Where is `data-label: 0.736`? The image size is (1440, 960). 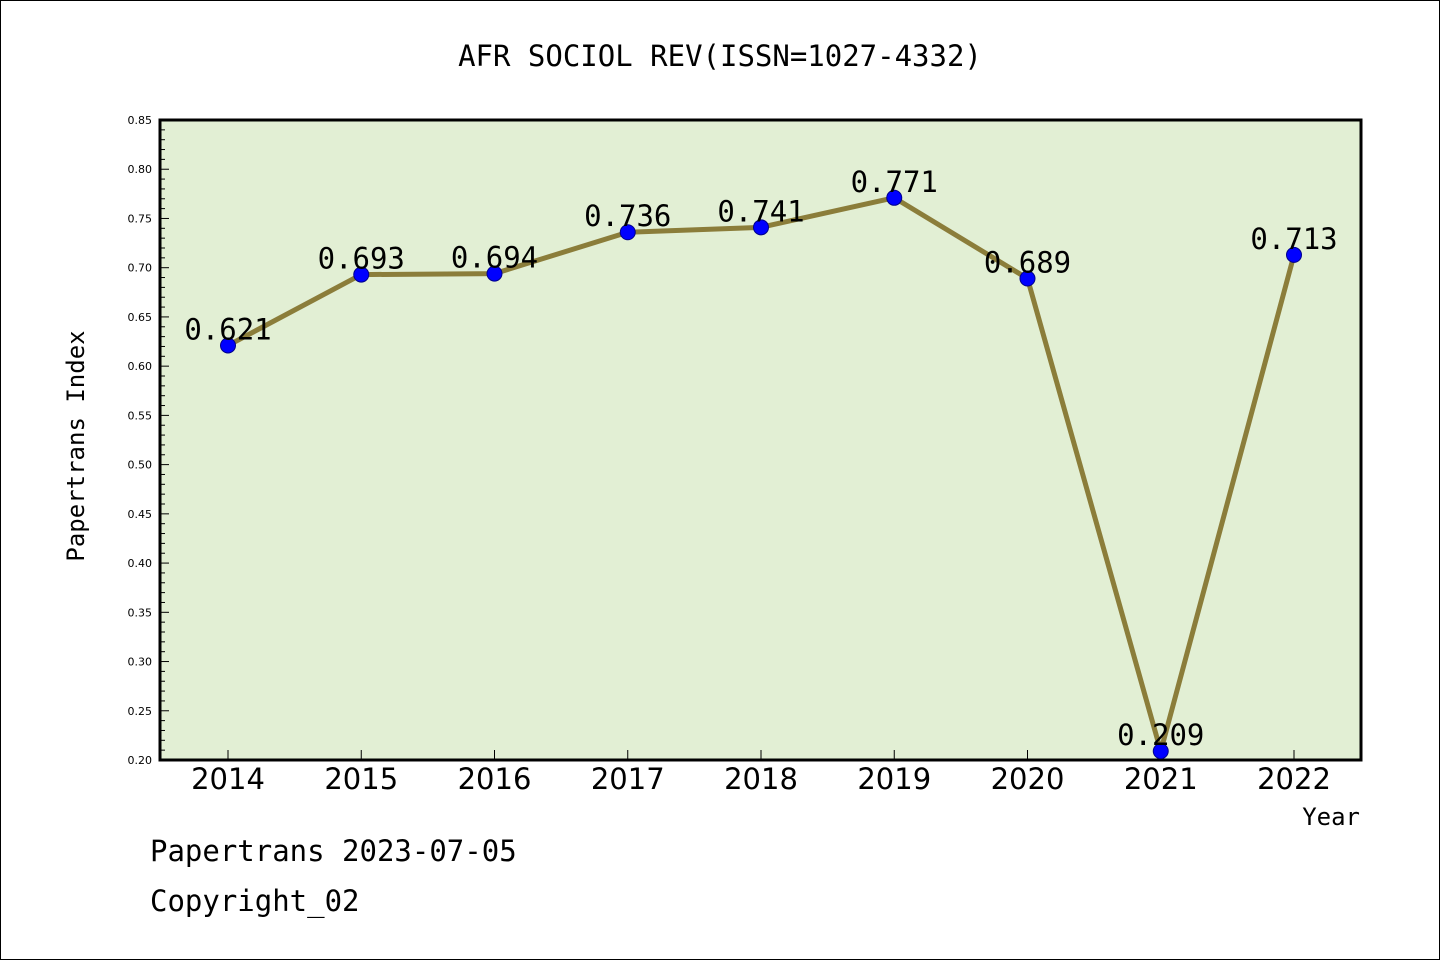 data-label: 0.736 is located at coordinates (627, 216).